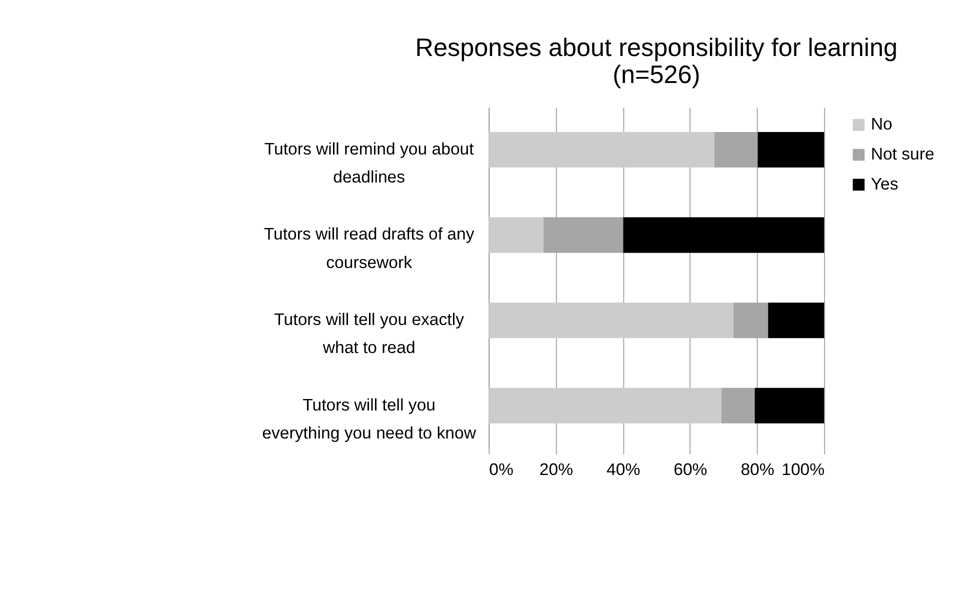 Image resolution: width=954 pixels, height=608 pixels. I want to click on y-tick-label: Tutors will read drafts of any coursework, so click(369, 248).